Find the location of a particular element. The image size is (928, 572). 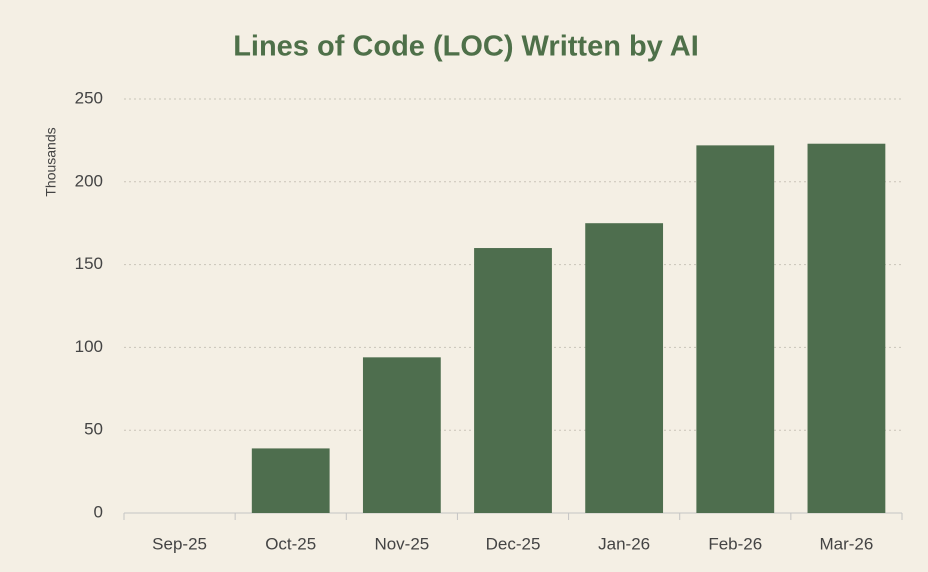

x-tick-label: Oct-25 is located at coordinates (290, 543).